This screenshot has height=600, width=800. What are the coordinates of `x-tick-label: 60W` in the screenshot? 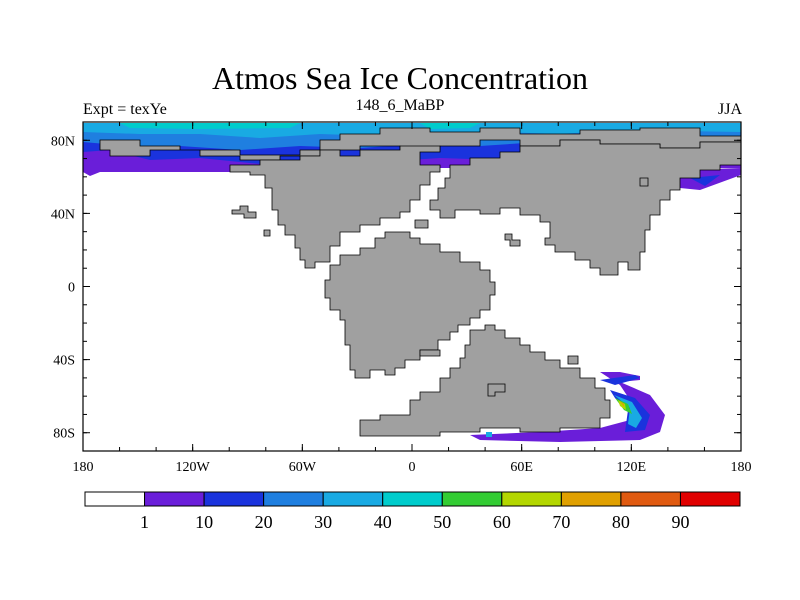 It's located at (303, 467).